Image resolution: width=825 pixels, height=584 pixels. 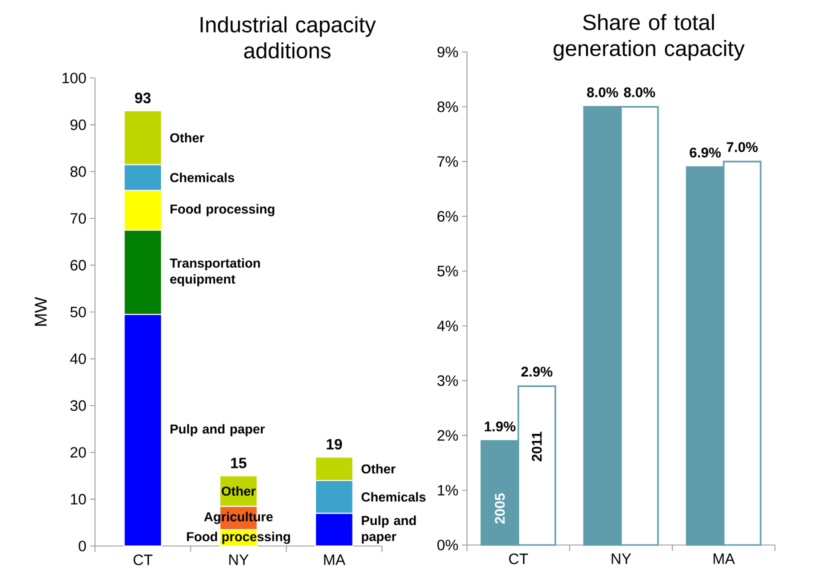 I want to click on data-label: 7.0%, so click(x=742, y=147).